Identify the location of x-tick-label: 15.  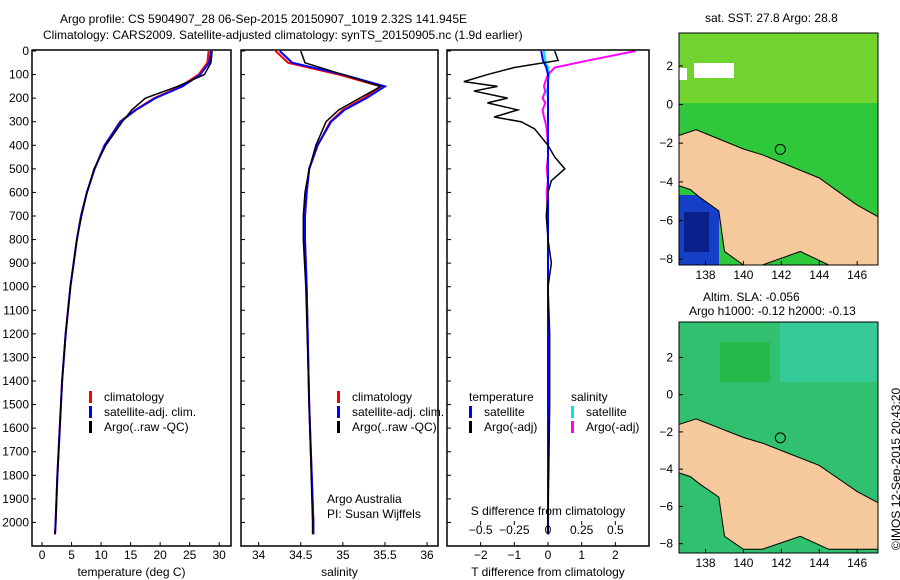
(131, 555).